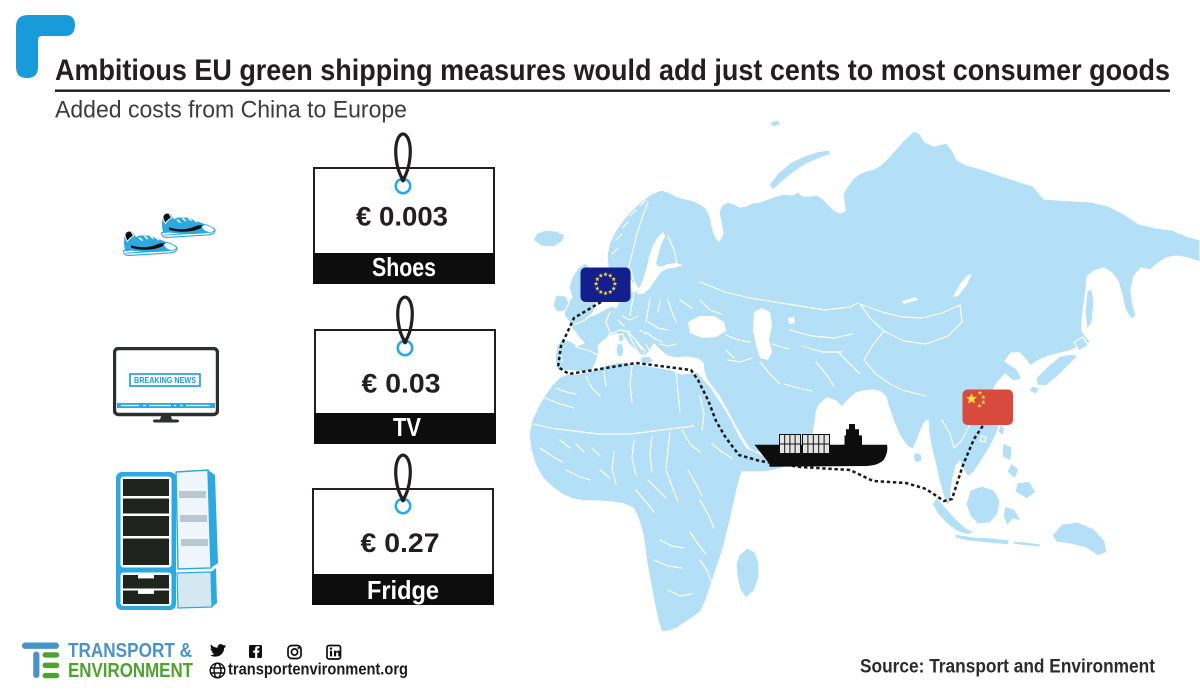  Describe the element at coordinates (400, 543) in the screenshot. I see `svg-text: € 0.27` at that location.